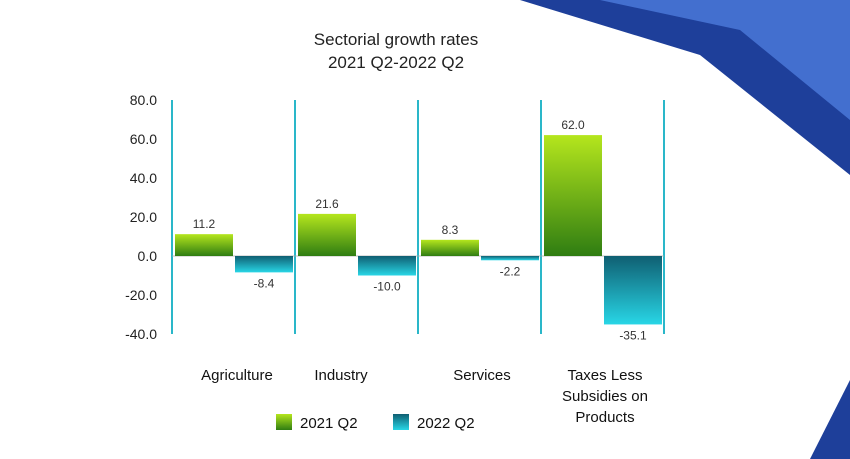 The image size is (850, 459). Describe the element at coordinates (604, 417) in the screenshot. I see `category-label: Products` at that location.